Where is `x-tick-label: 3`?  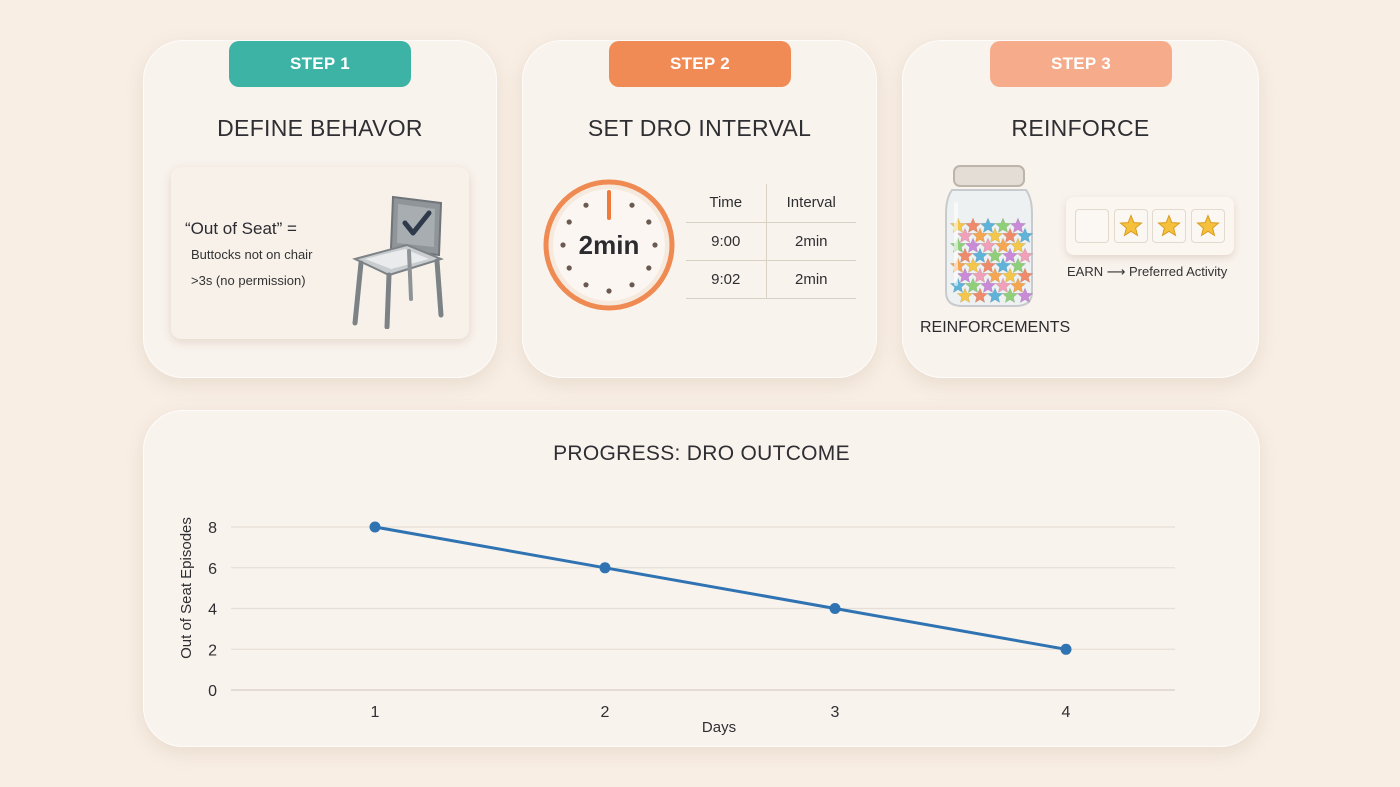
x-tick-label: 3 is located at coordinates (835, 712).